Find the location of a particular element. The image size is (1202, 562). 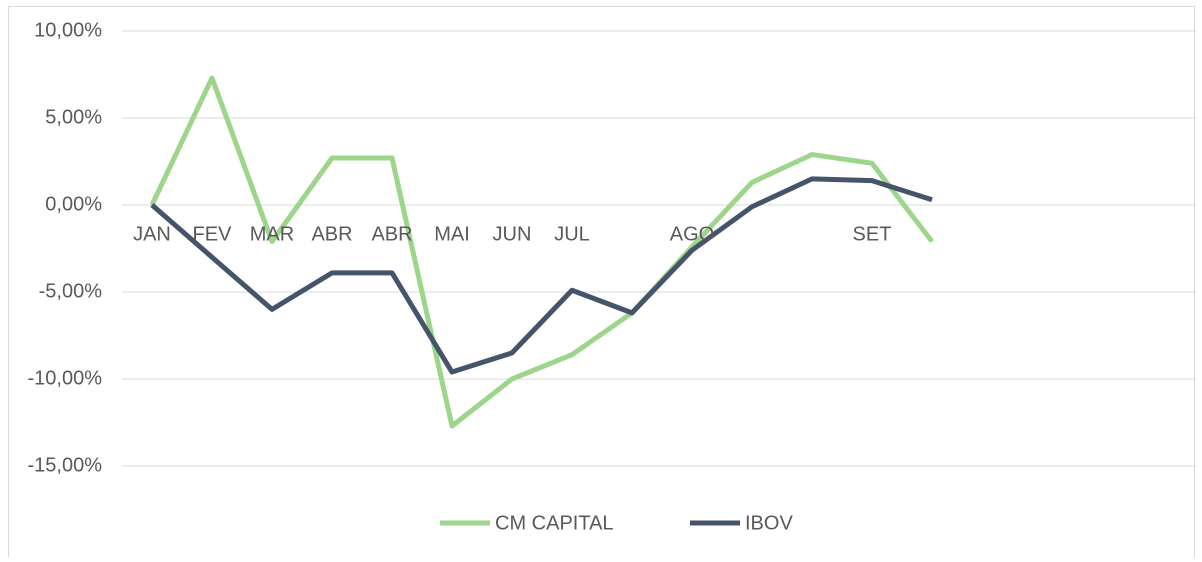

x-tick-label: JUL is located at coordinates (572, 234).